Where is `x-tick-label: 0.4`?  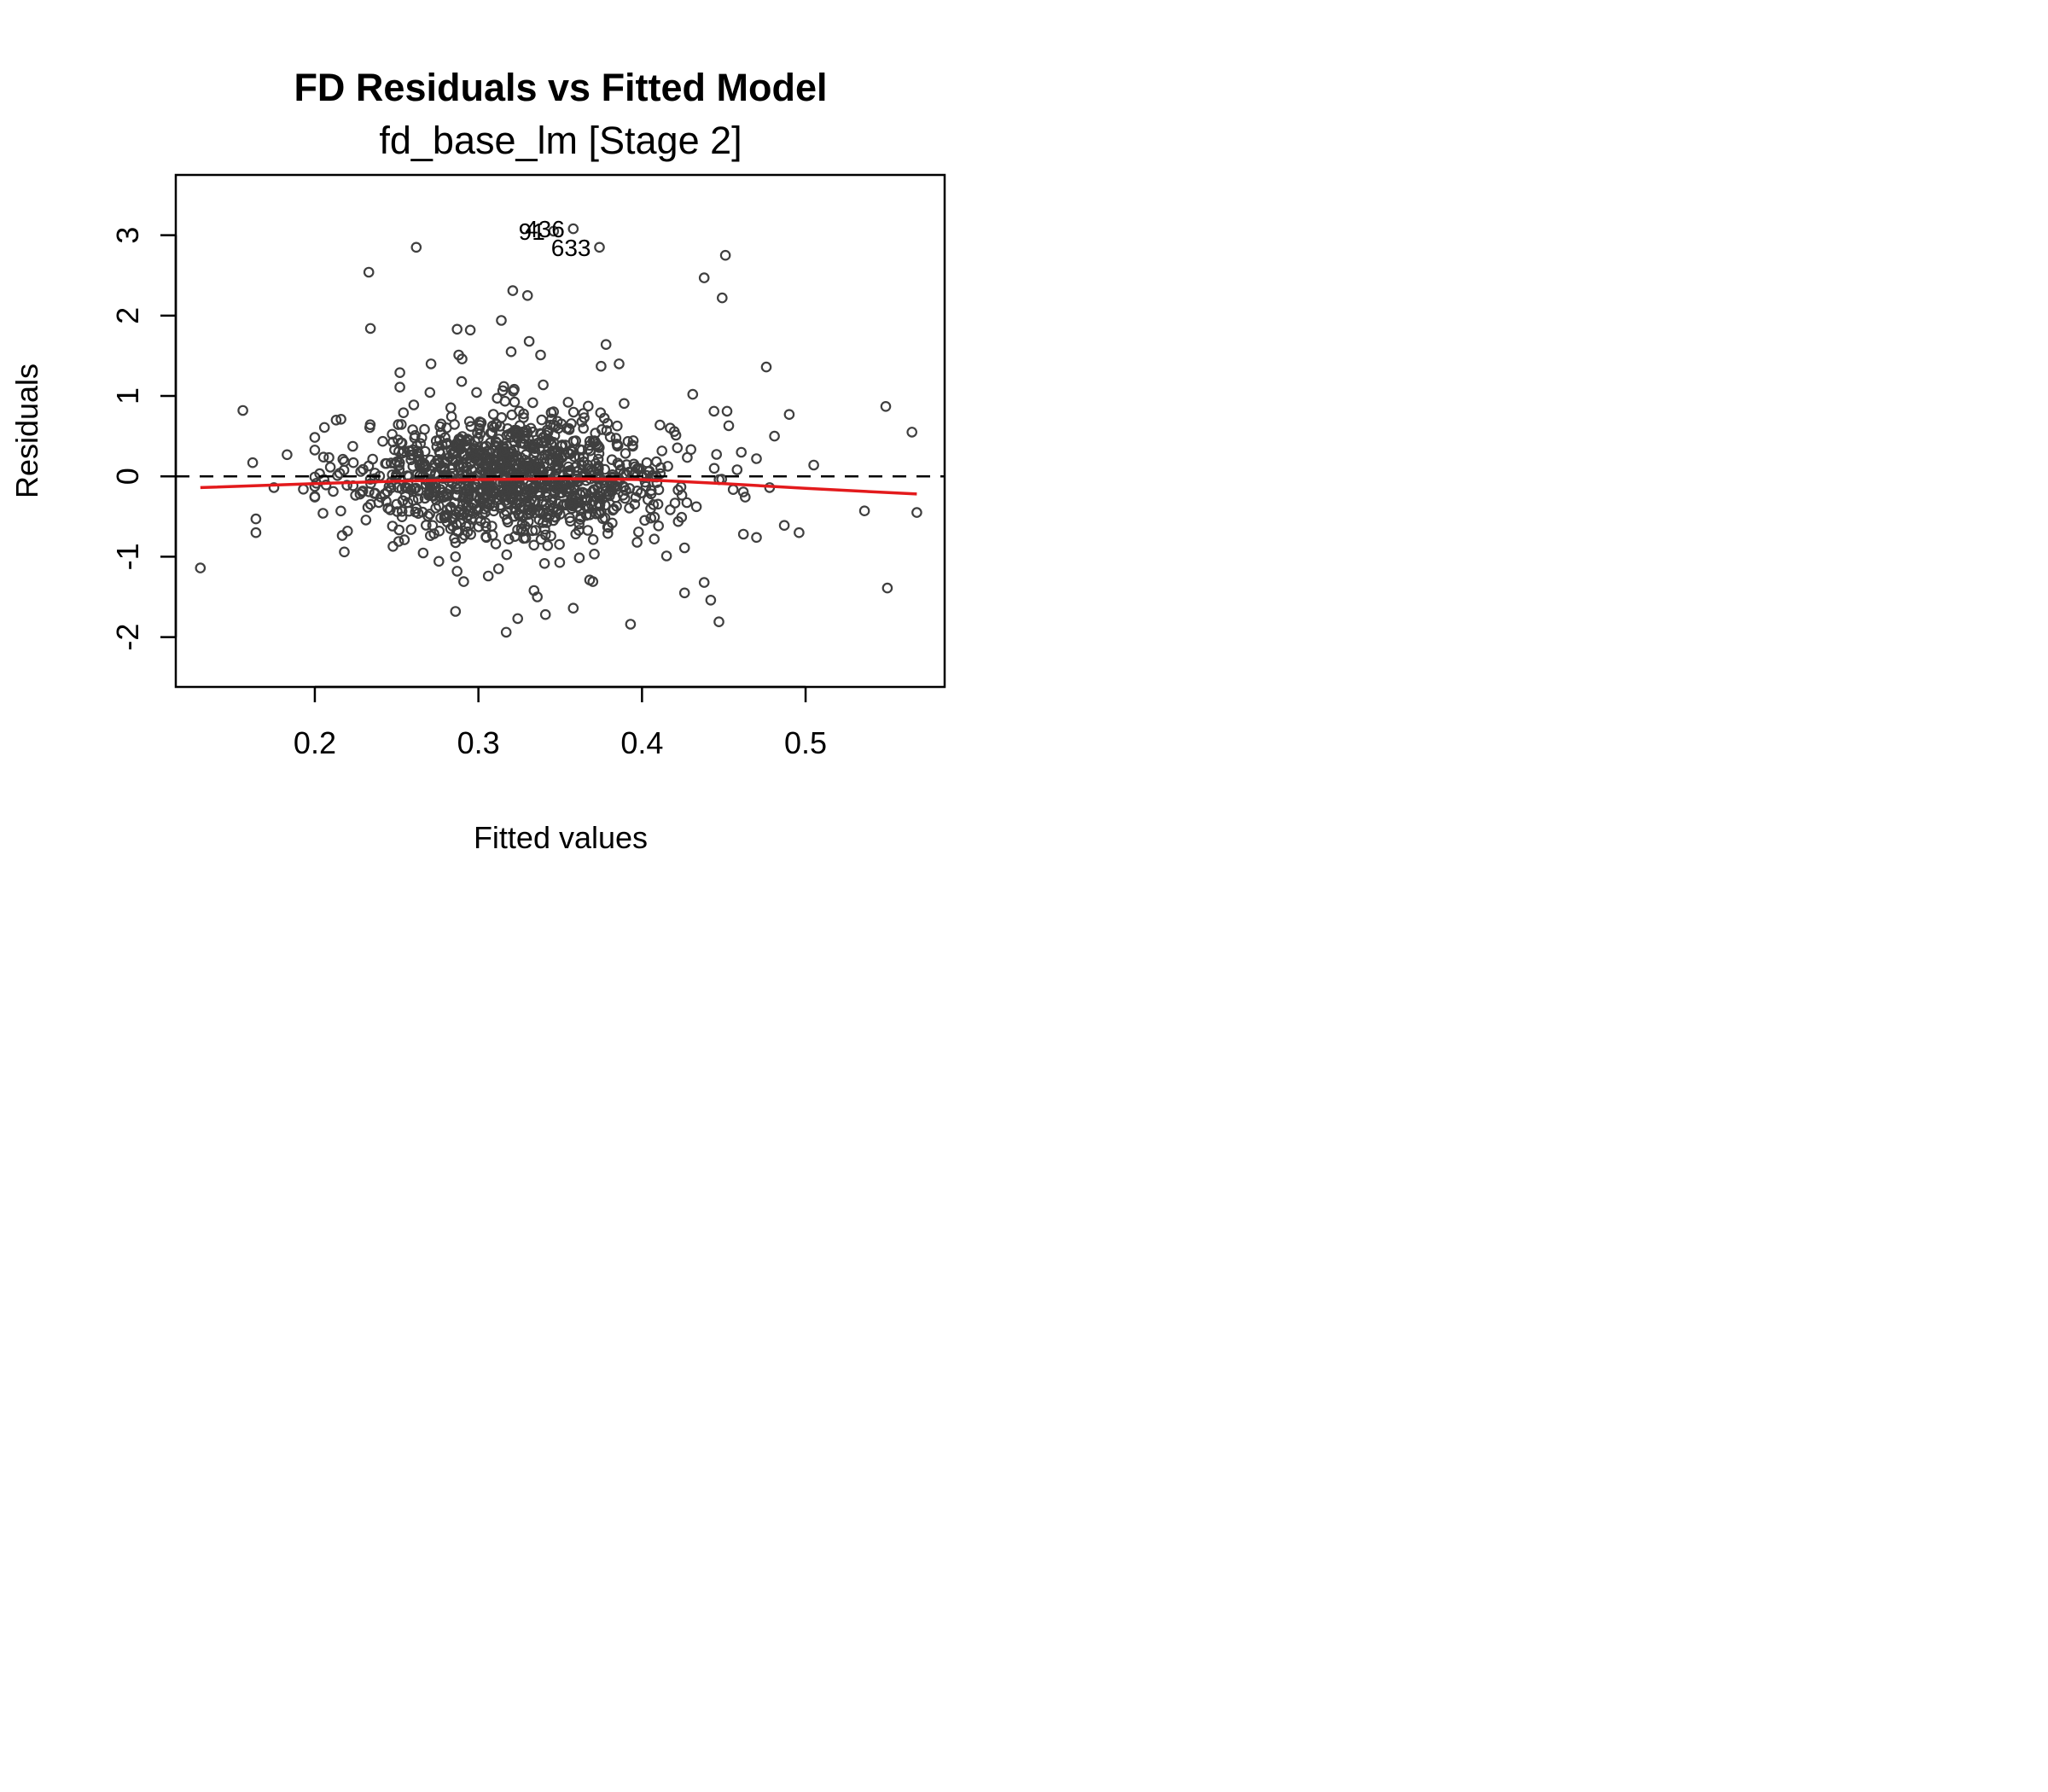
x-tick-label: 0.4 is located at coordinates (641, 742).